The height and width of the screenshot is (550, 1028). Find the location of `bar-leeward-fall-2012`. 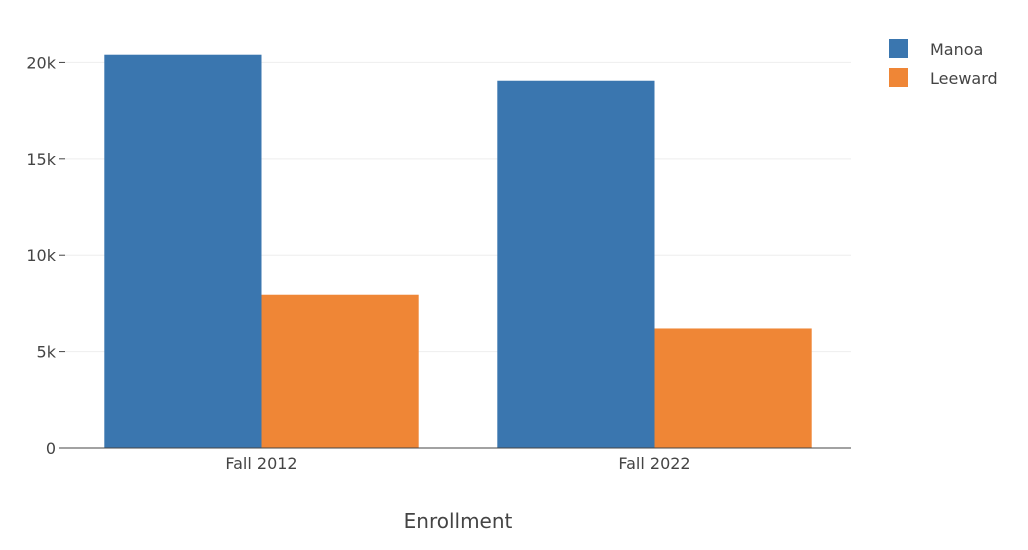

bar-leeward-fall-2012 is located at coordinates (340, 371).